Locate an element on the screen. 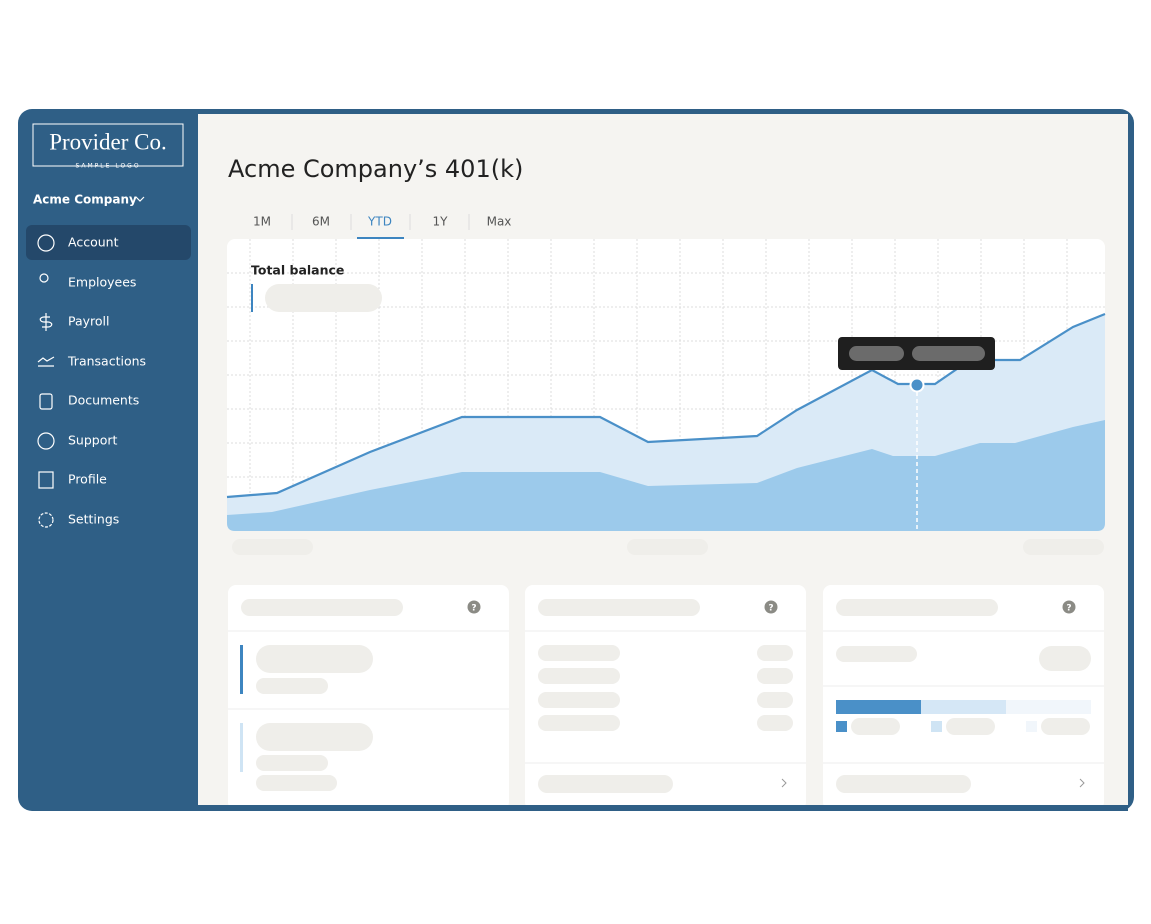 This screenshot has height=924, width=1151. nav-item: Profile is located at coordinates (87, 479).